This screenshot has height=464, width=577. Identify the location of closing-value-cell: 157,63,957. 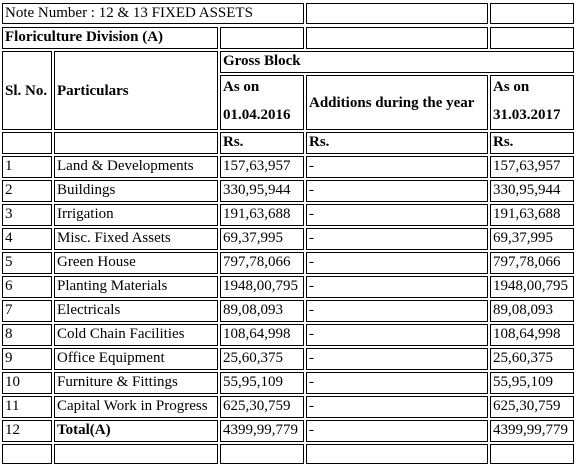
(532, 167).